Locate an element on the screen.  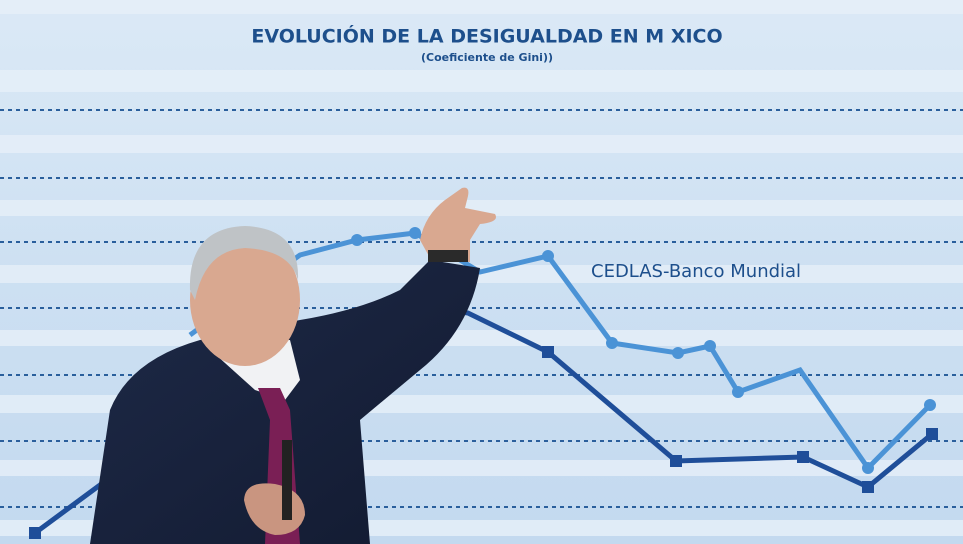
screen-title: EVOLUCIÓN DE LA DESIGUALDAD EN M XICO is located at coordinates (486, 36).